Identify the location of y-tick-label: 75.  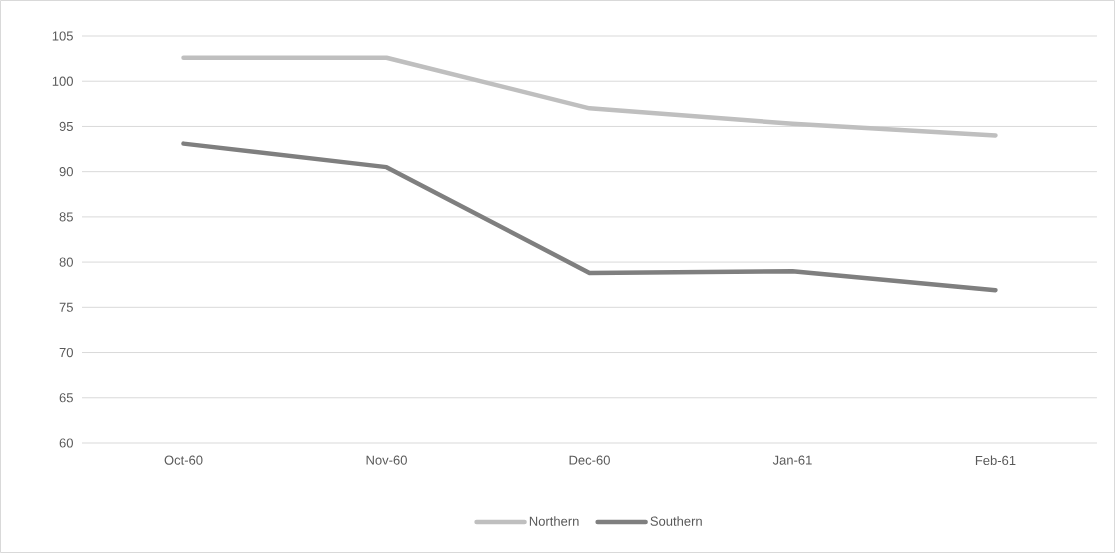
(66, 307).